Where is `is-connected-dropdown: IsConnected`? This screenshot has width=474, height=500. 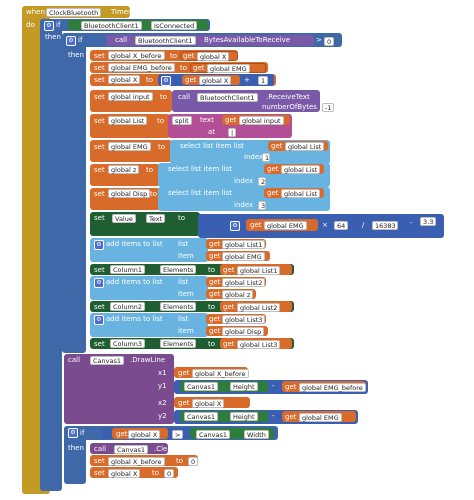
is-connected-dropdown: IsConnected is located at coordinates (174, 25).